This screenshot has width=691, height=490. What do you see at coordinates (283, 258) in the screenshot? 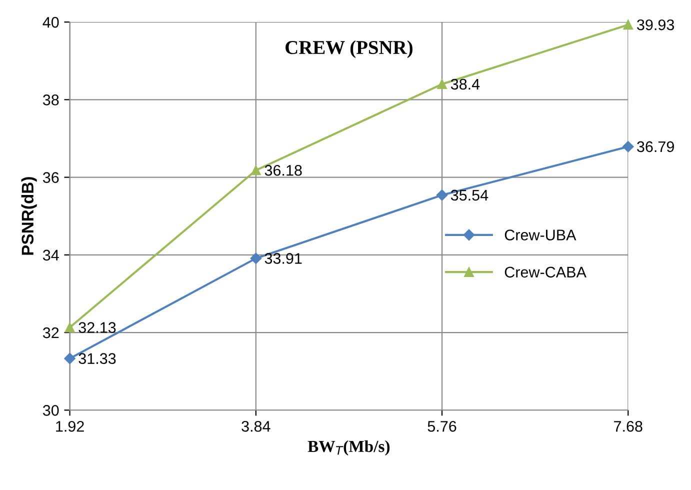
I see `data-label: 33.91` at bounding box center [283, 258].